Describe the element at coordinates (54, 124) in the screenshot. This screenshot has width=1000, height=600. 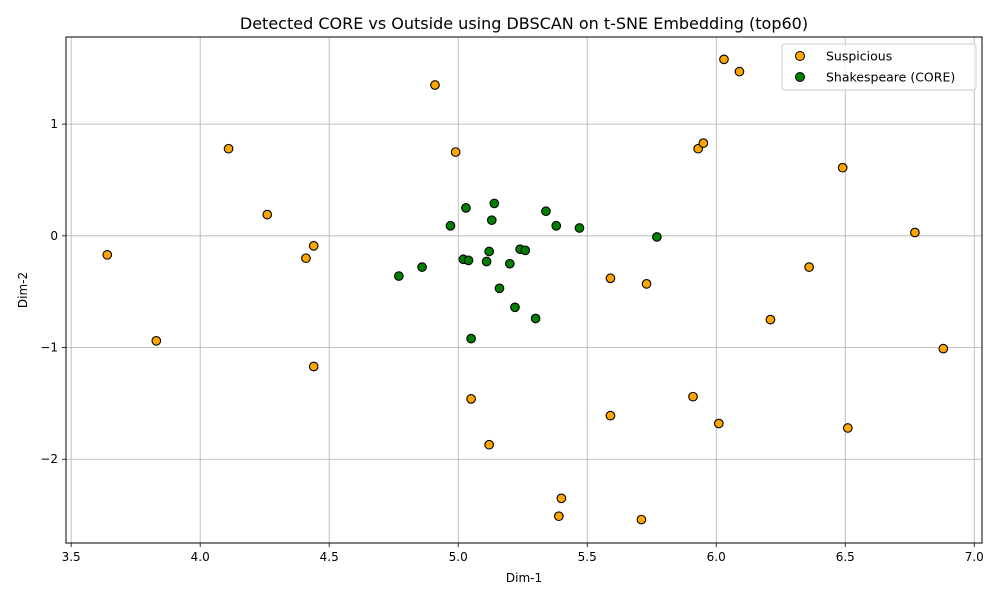
I see `y-tick-label: 1` at that location.